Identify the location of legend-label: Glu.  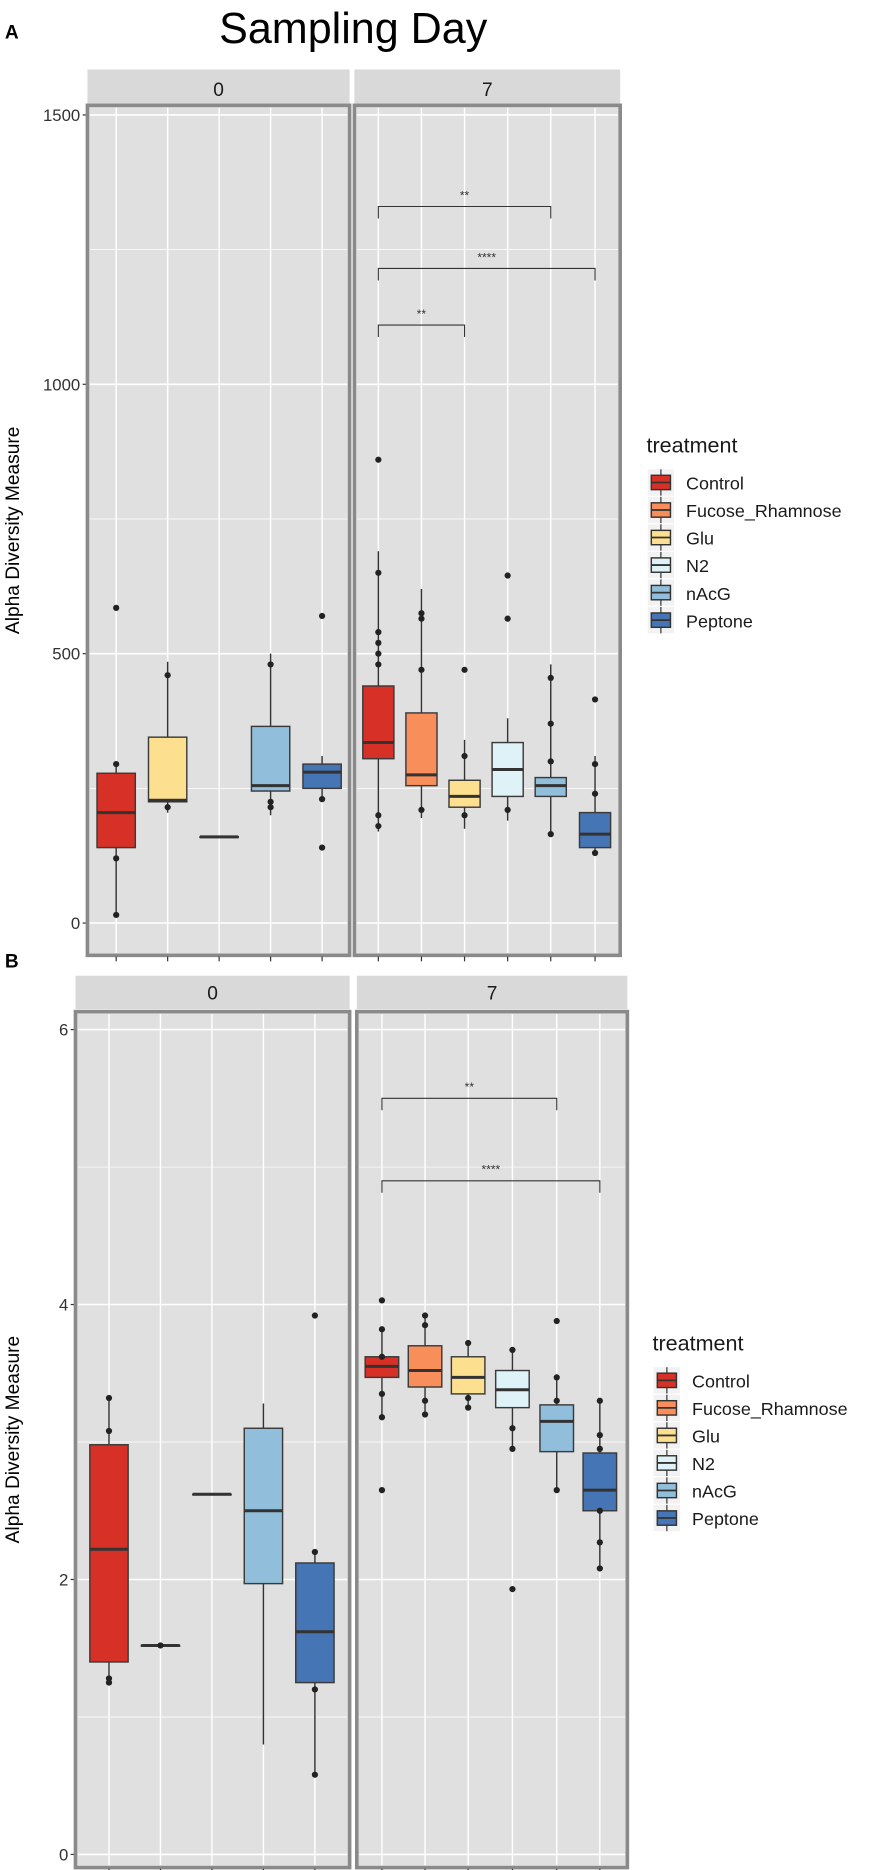
(706, 1437).